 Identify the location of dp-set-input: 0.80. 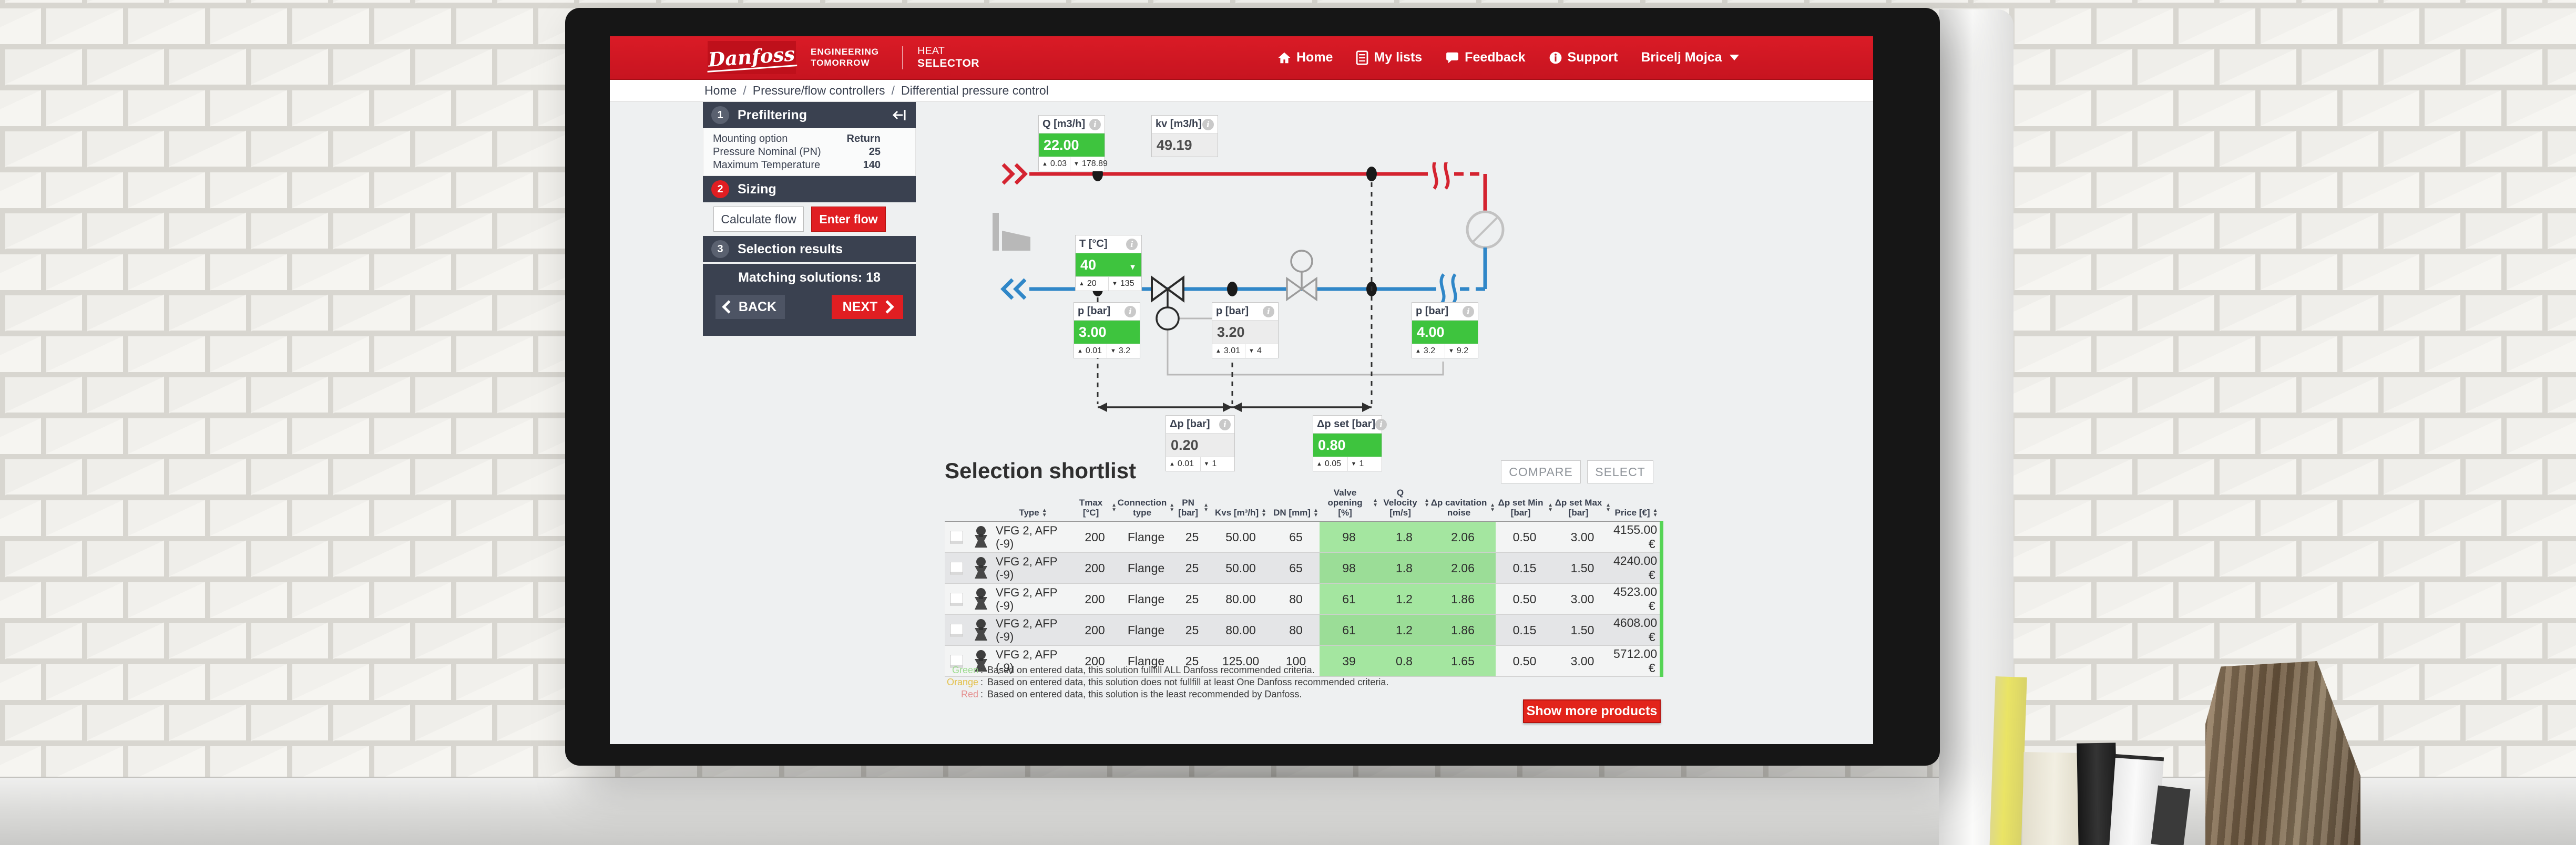
(1347, 445).